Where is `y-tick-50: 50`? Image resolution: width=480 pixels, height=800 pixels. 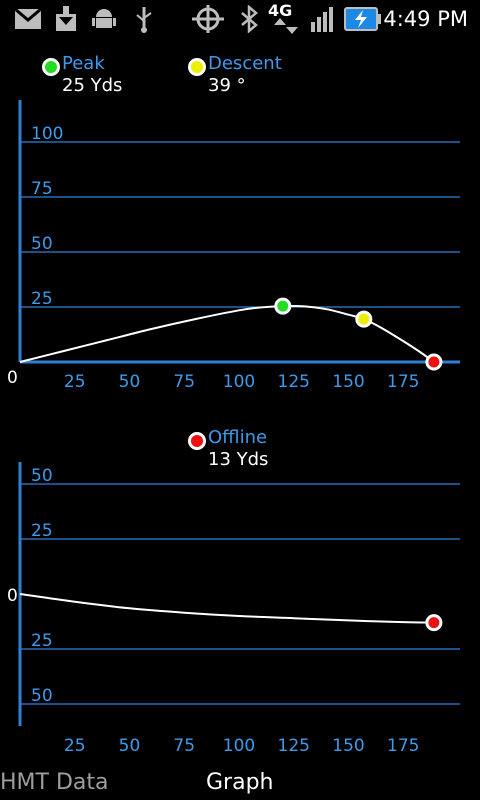
y-tick-50: 50 is located at coordinates (42, 244).